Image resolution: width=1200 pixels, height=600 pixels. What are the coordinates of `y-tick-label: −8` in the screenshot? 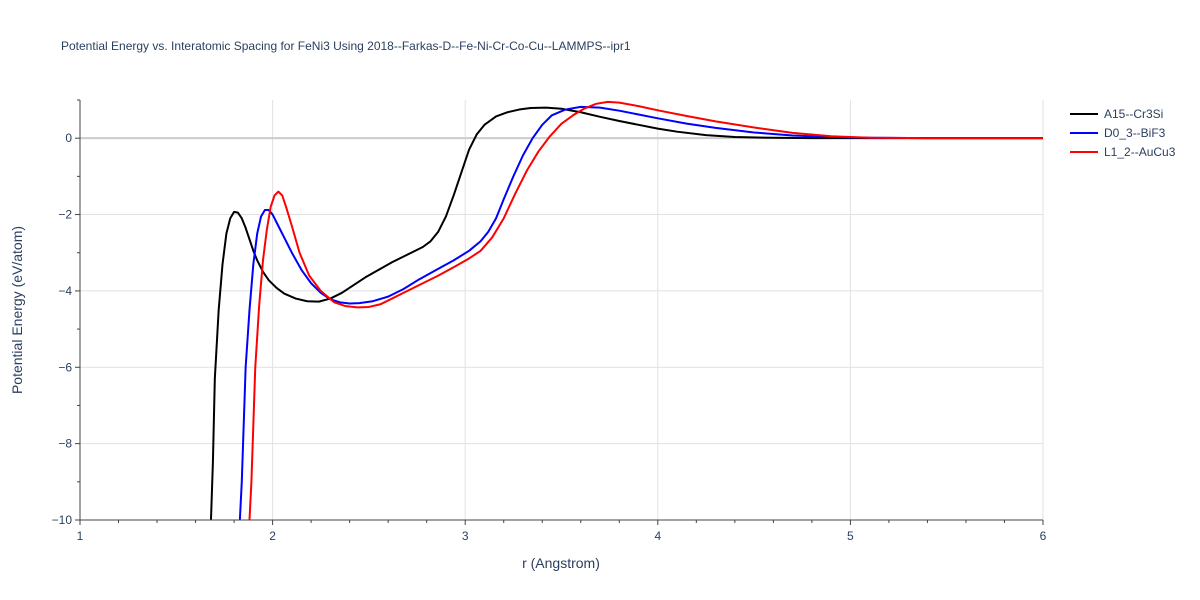 It's located at (65, 444).